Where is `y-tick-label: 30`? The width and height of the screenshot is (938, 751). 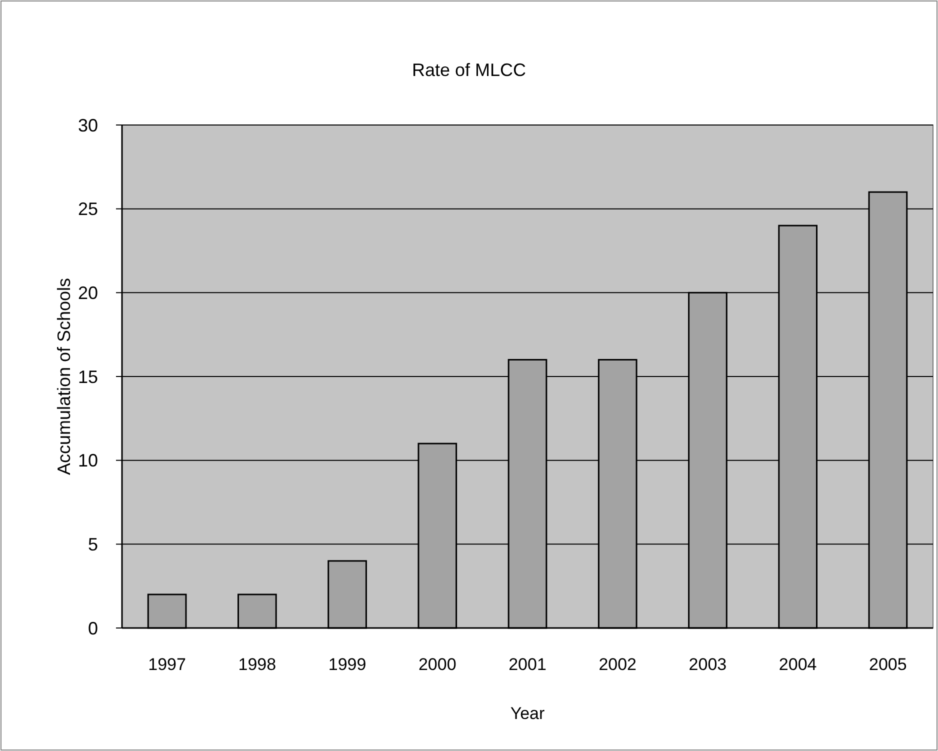 y-tick-label: 30 is located at coordinates (88, 125).